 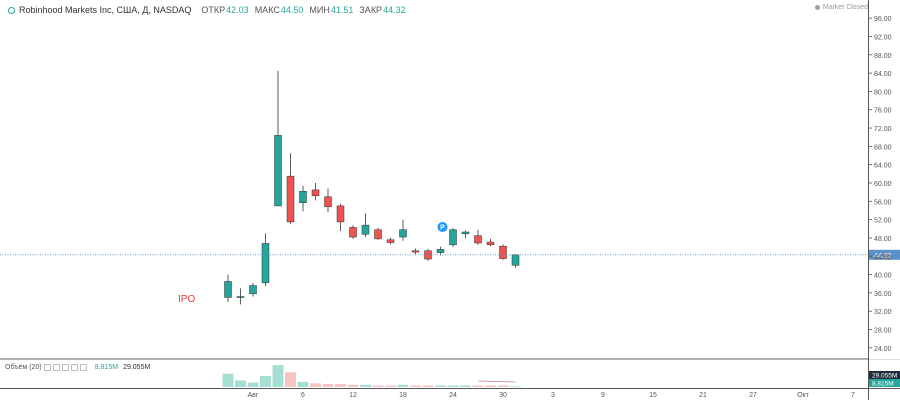 I want to click on x-tick-label: 6, so click(x=303, y=395).